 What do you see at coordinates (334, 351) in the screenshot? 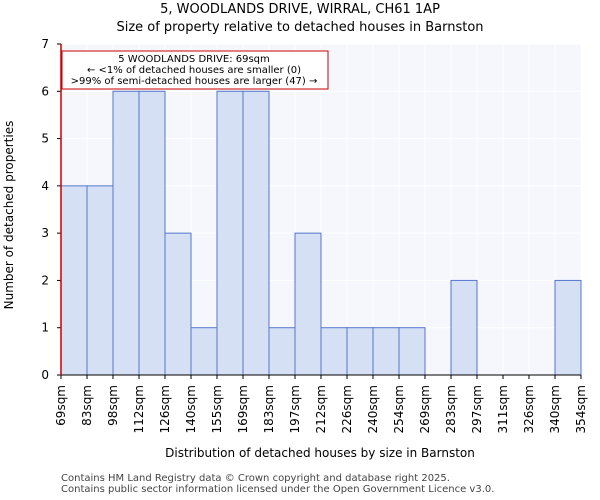
I see `bar-212sqm` at bounding box center [334, 351].